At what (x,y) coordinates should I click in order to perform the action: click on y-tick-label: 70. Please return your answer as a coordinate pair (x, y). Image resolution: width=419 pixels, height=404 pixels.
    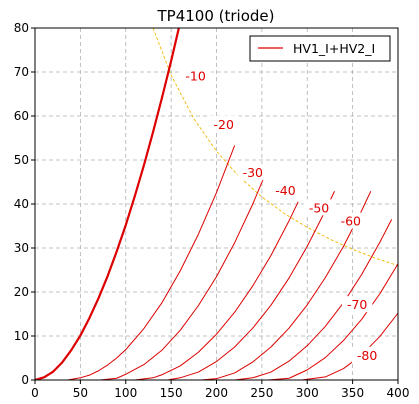
    Looking at the image, I should click on (21, 72).